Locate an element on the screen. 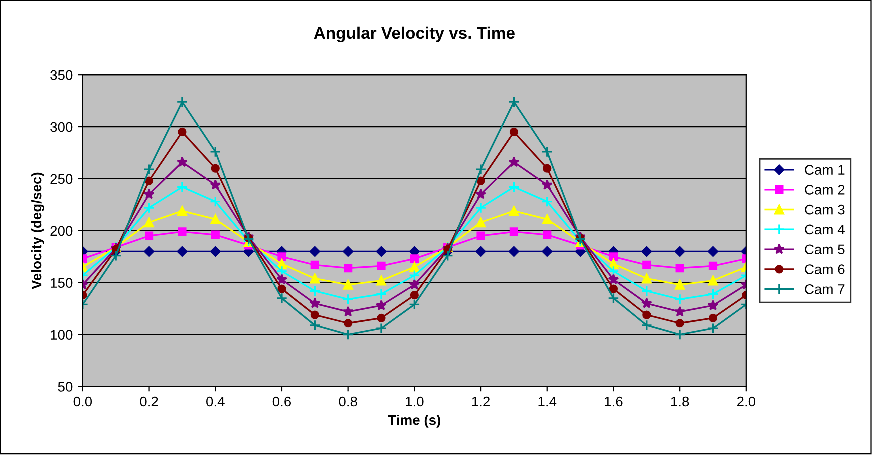 Image resolution: width=873 pixels, height=455 pixels. y-axis-title: Velocity (deg/sec) is located at coordinates (37, 231).